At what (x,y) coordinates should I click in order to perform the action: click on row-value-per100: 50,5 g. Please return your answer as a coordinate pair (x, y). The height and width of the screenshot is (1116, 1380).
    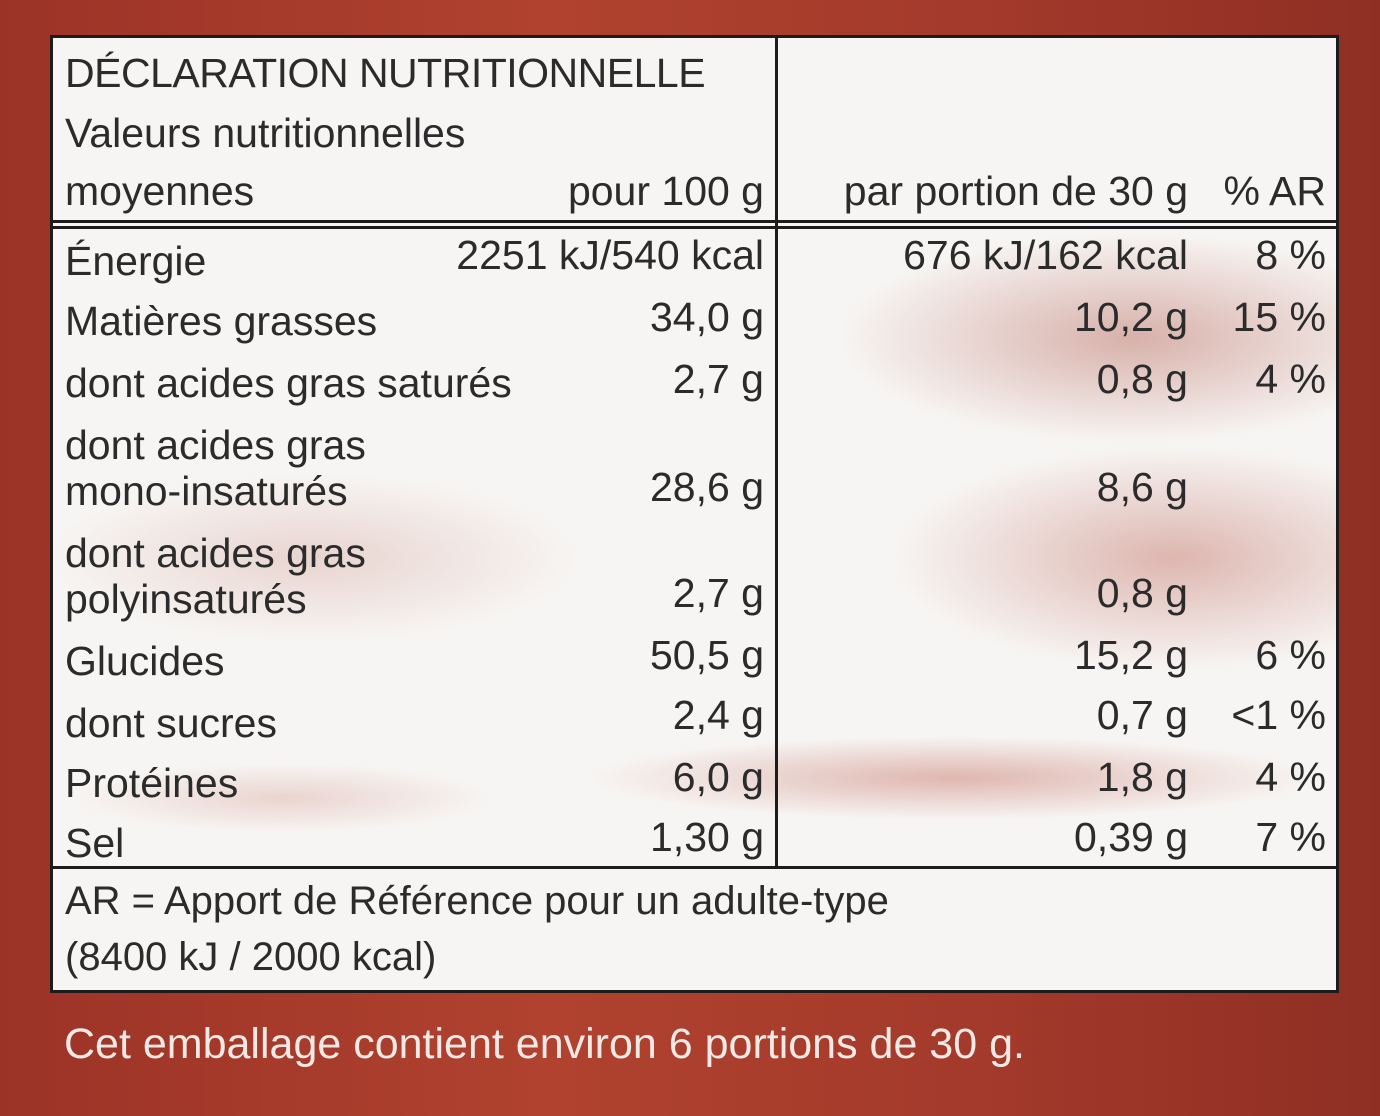
    Looking at the image, I should click on (707, 655).